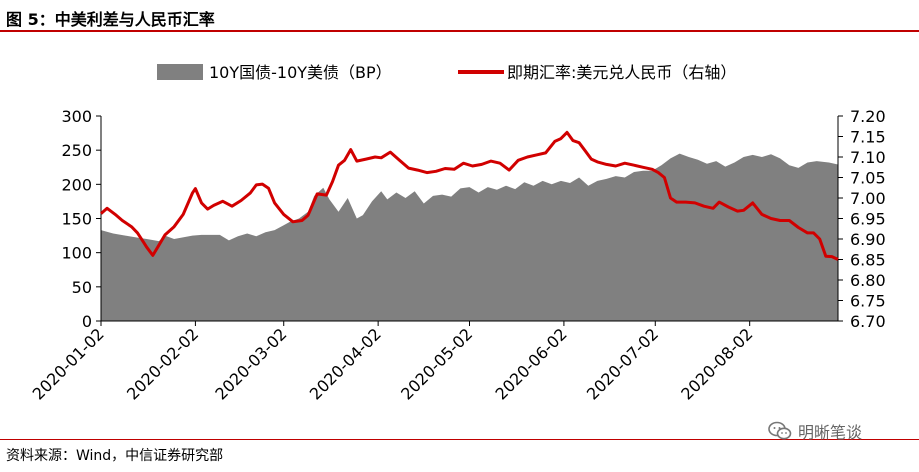 The height and width of the screenshot is (472, 919). Describe the element at coordinates (868, 239) in the screenshot. I see `right-y-tick-label: 6.90` at that location.